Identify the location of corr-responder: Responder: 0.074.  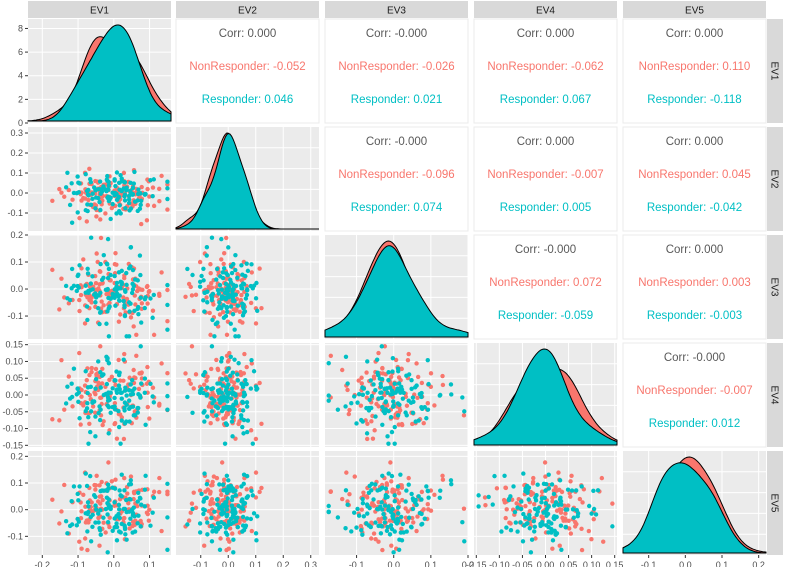
(397, 208).